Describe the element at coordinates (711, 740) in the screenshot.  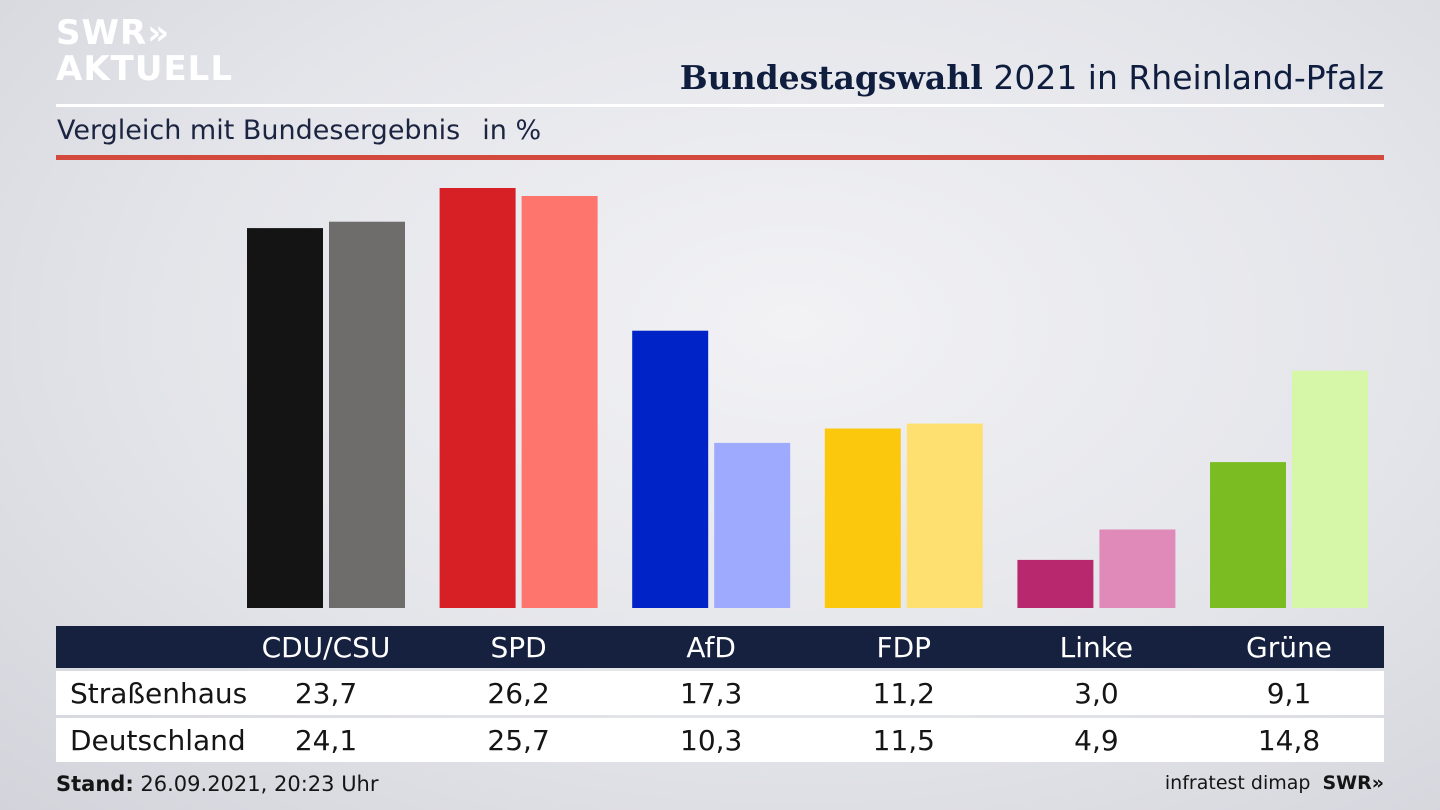
I see `table-cell-afd: 10,3` at that location.